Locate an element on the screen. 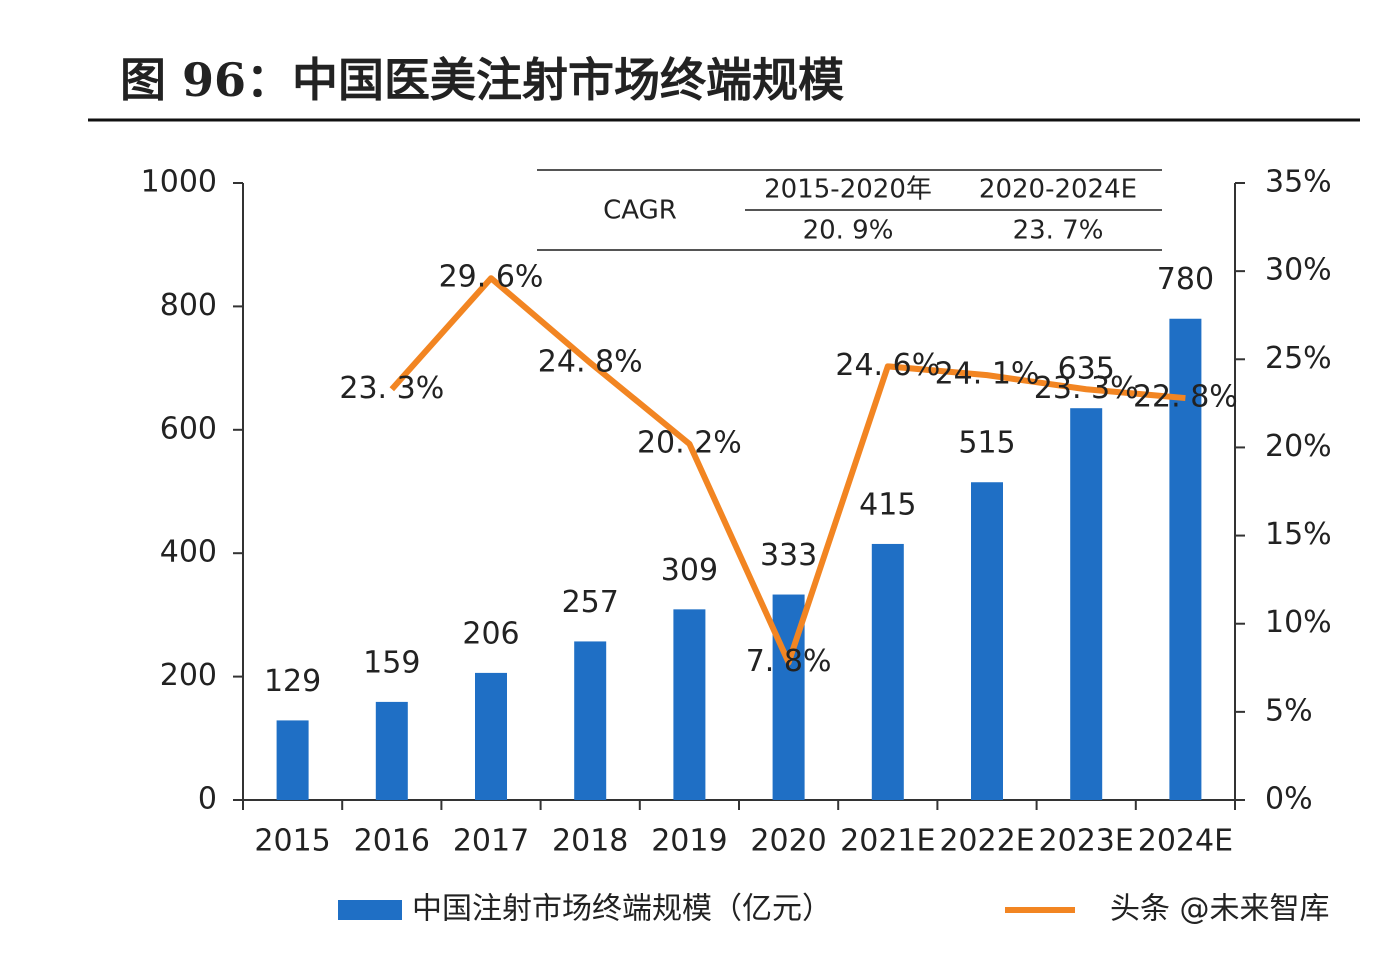 This screenshot has width=1376, height=956. table-rate: 20. 9% is located at coordinates (848, 231).